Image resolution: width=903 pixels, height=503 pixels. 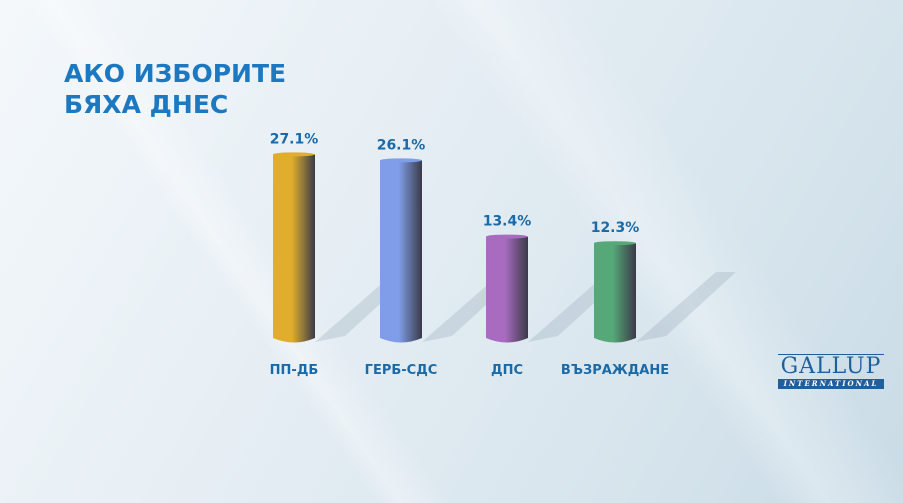 I want to click on value-label: 12.3%, so click(x=615, y=228).